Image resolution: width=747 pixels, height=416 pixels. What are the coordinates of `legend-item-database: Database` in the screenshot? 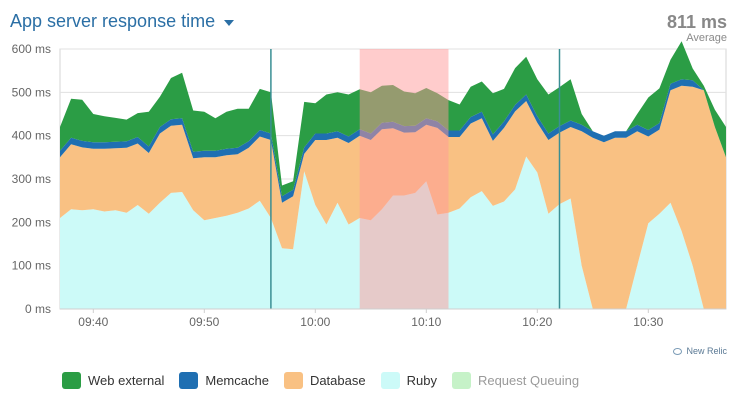 It's located at (324, 380).